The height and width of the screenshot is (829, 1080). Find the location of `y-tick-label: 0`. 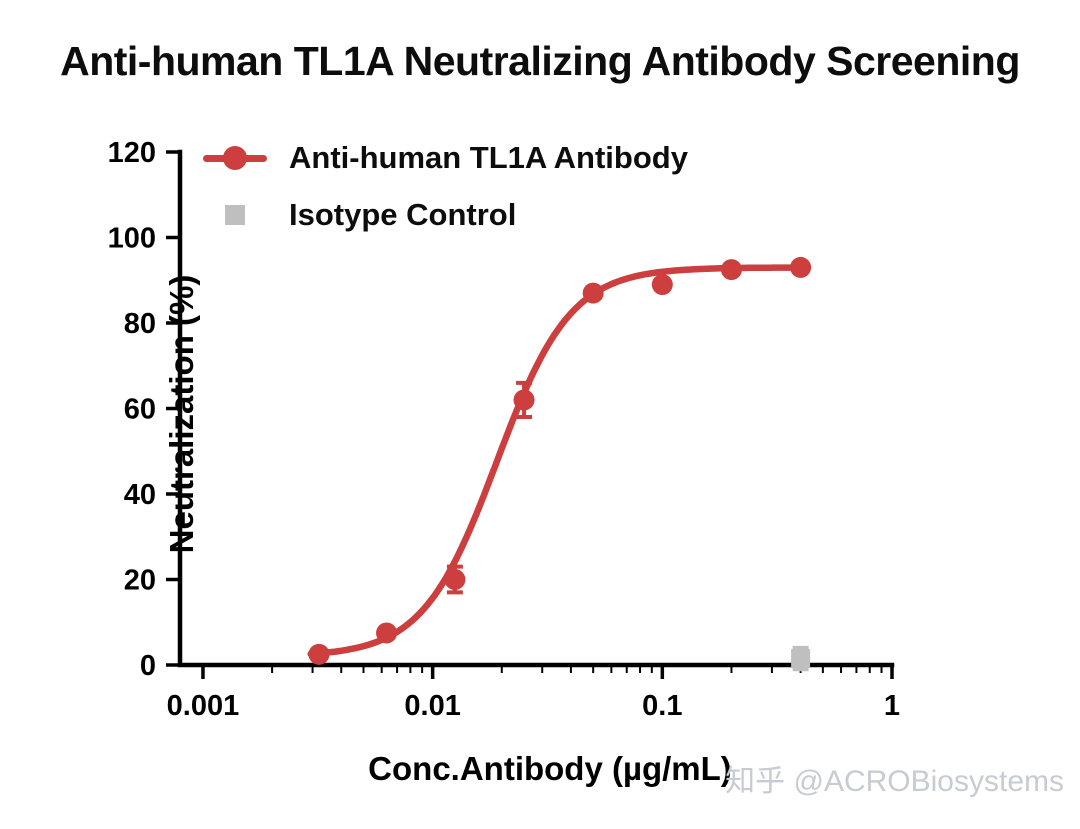

y-tick-label: 0 is located at coordinates (148, 666).